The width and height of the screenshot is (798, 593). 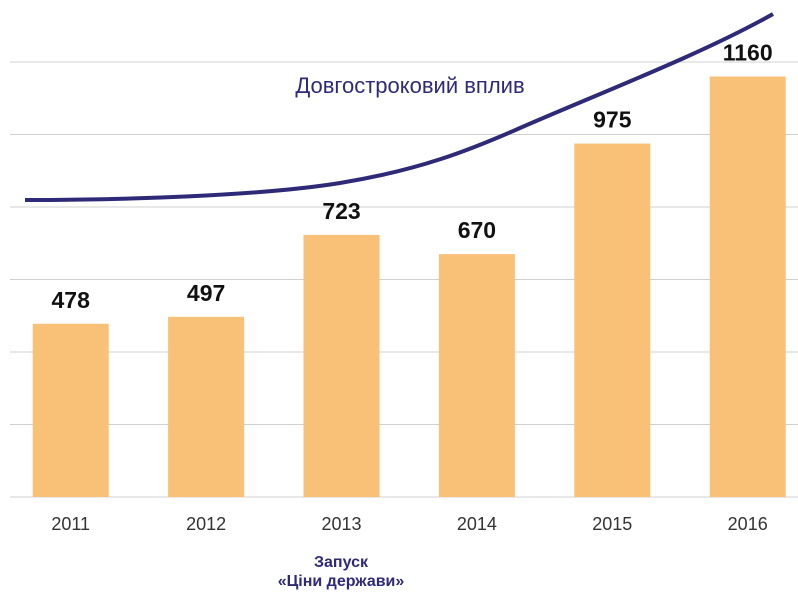 What do you see at coordinates (71, 300) in the screenshot?
I see `value-label: 478` at bounding box center [71, 300].